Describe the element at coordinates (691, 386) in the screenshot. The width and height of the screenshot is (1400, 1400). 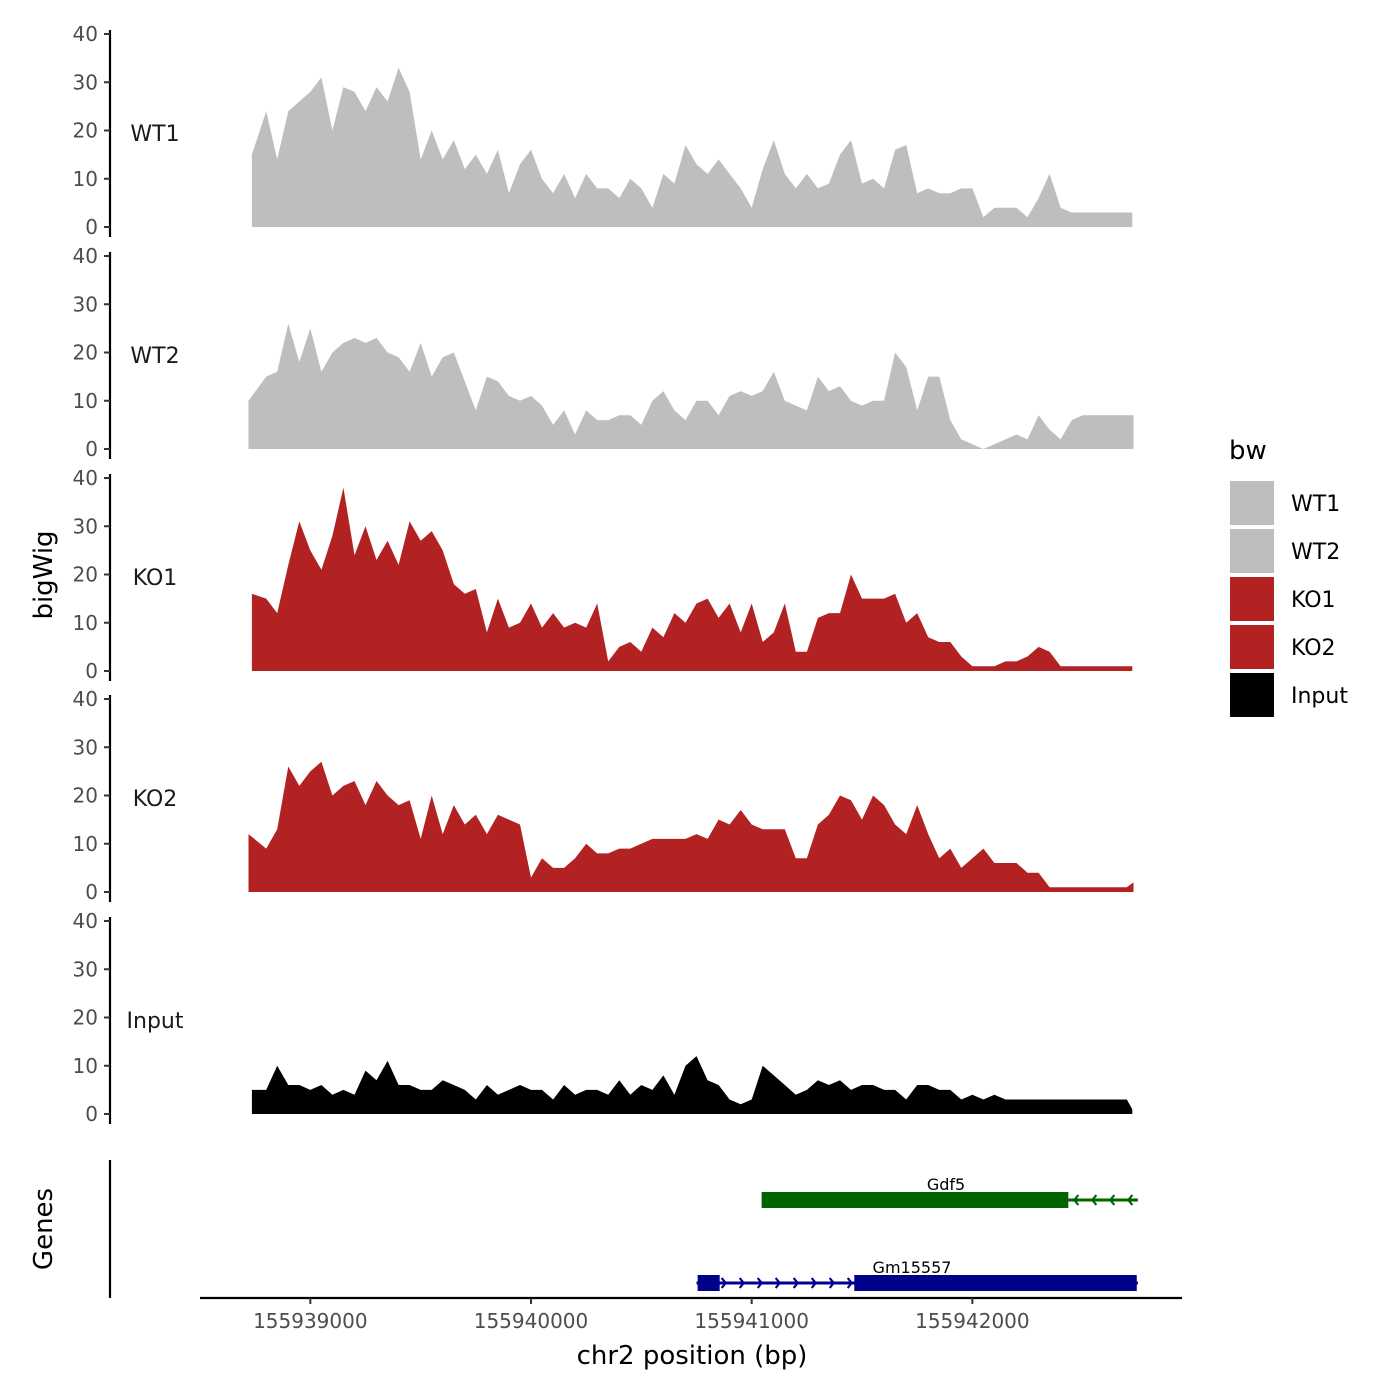
I see `coverage-area-wt2` at that location.